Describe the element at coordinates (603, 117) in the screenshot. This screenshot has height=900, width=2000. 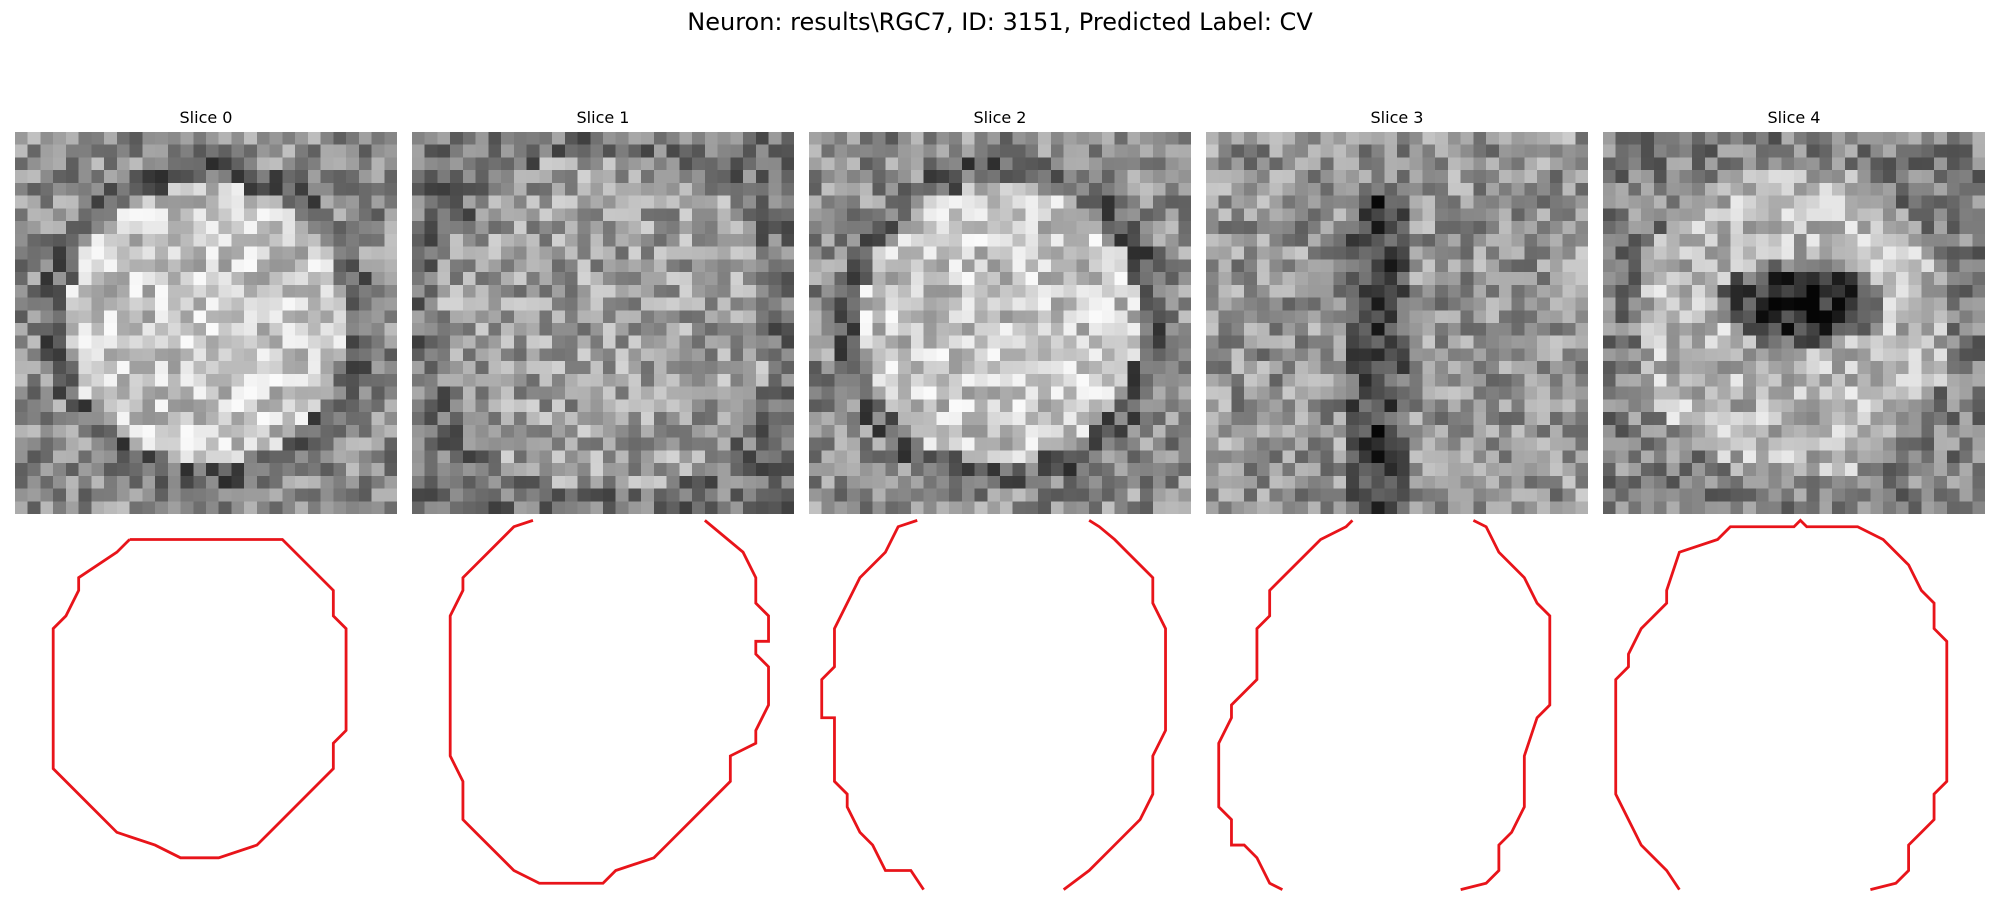
I see `slice-title: Slice 1` at that location.